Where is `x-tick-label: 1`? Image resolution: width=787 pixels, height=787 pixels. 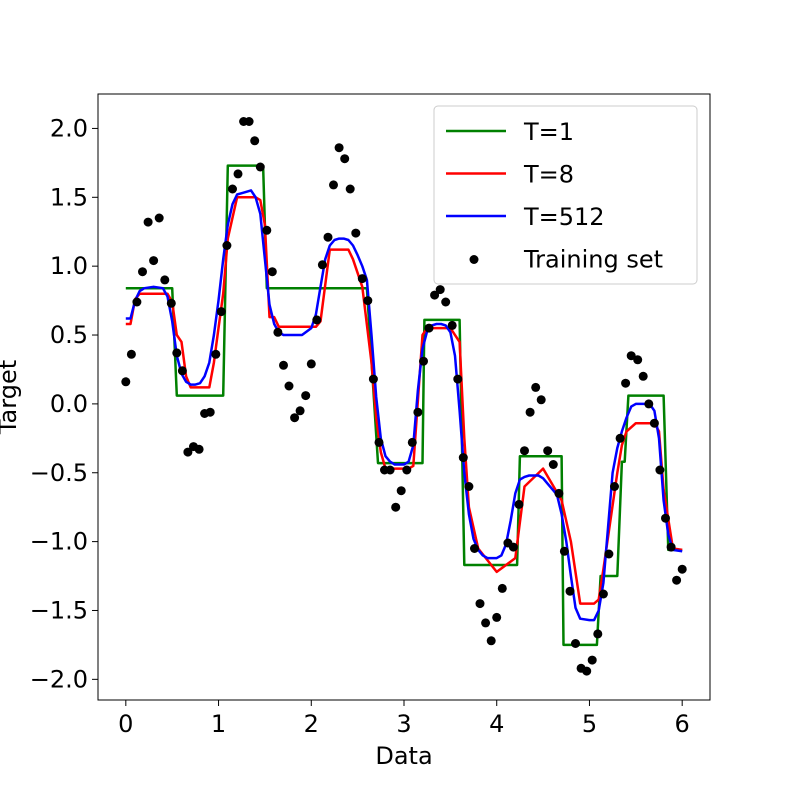 x-tick-label: 1 is located at coordinates (218, 724).